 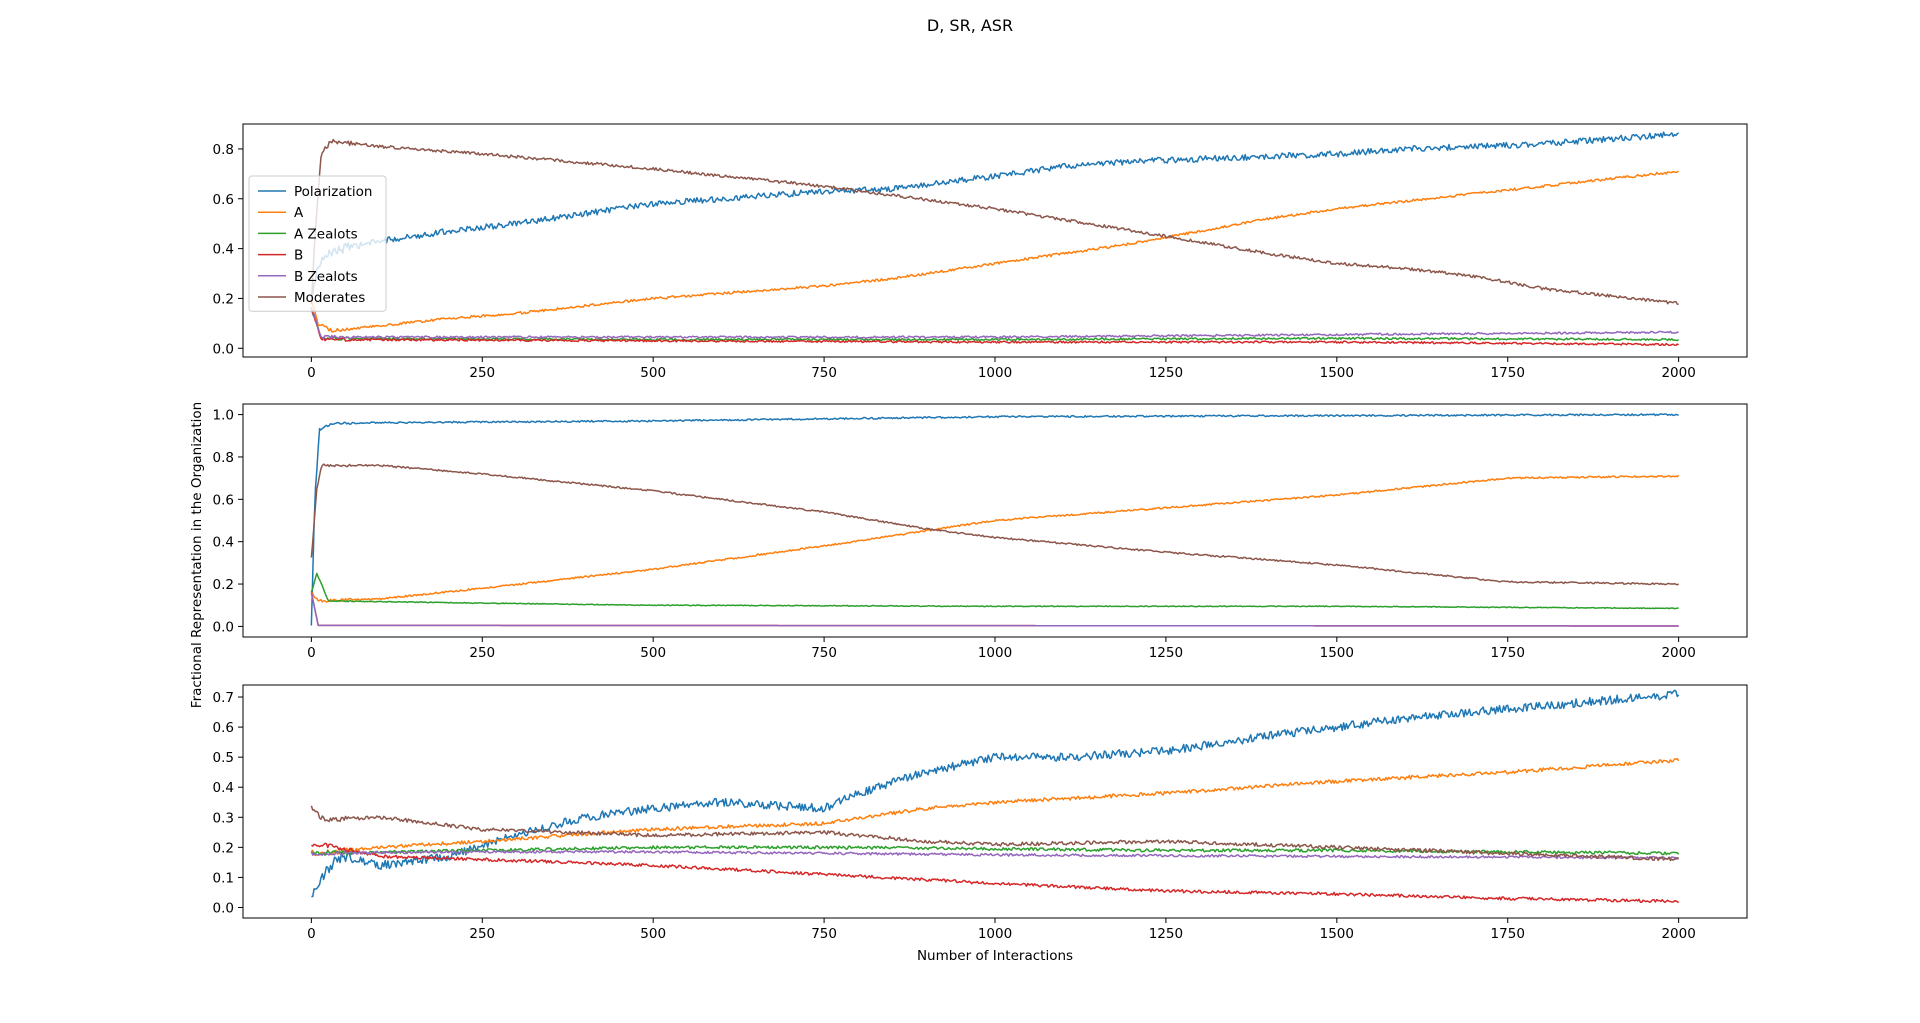 I want to click on series-line-a-zealots, so click(x=994, y=591).